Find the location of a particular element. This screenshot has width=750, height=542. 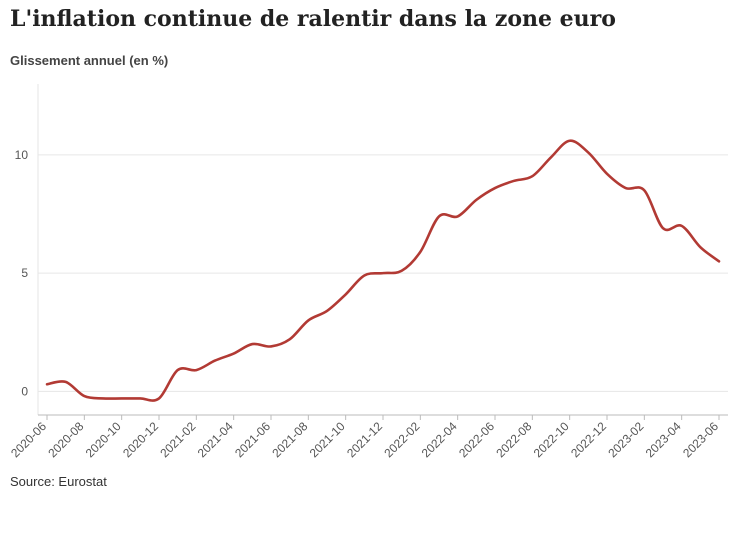

x-tick-label: 2021-06 is located at coordinates (252, 439).